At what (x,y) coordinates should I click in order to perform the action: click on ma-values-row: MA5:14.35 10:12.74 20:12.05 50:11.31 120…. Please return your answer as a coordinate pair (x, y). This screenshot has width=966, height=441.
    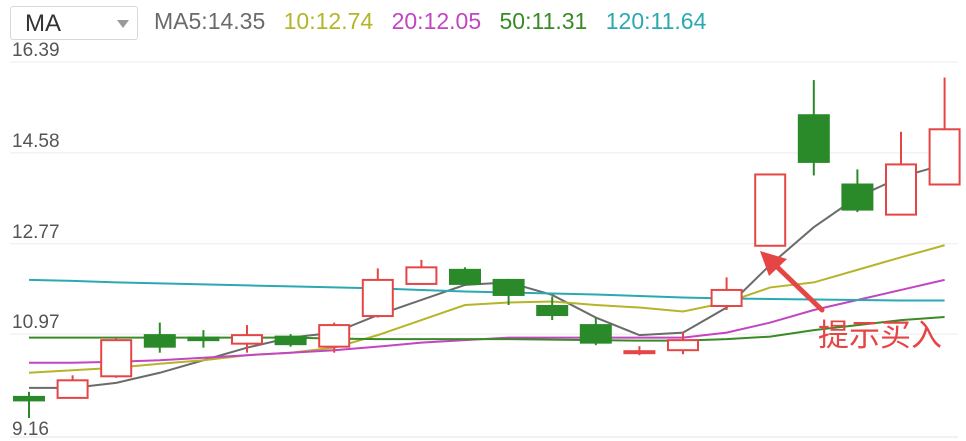
    Looking at the image, I should click on (436, 21).